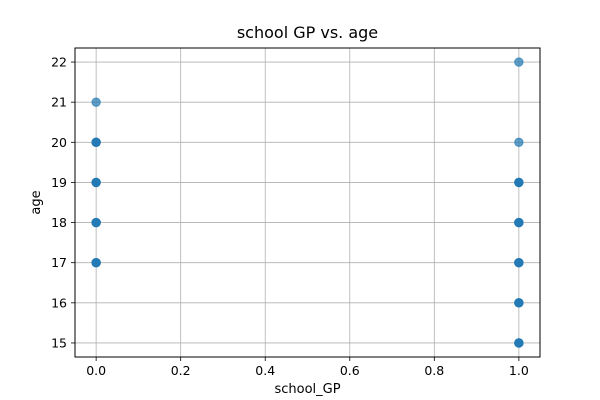 The height and width of the screenshot is (400, 600). What do you see at coordinates (59, 62) in the screenshot?
I see `y-tick-label: 22` at bounding box center [59, 62].